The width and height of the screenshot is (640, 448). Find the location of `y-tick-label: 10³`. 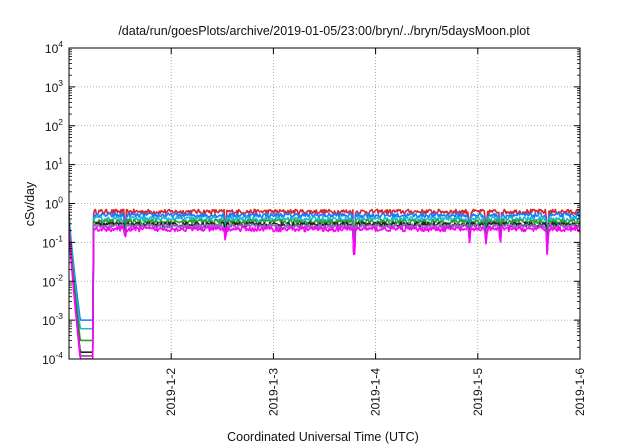

y-tick-label: 10³ is located at coordinates (54, 86).